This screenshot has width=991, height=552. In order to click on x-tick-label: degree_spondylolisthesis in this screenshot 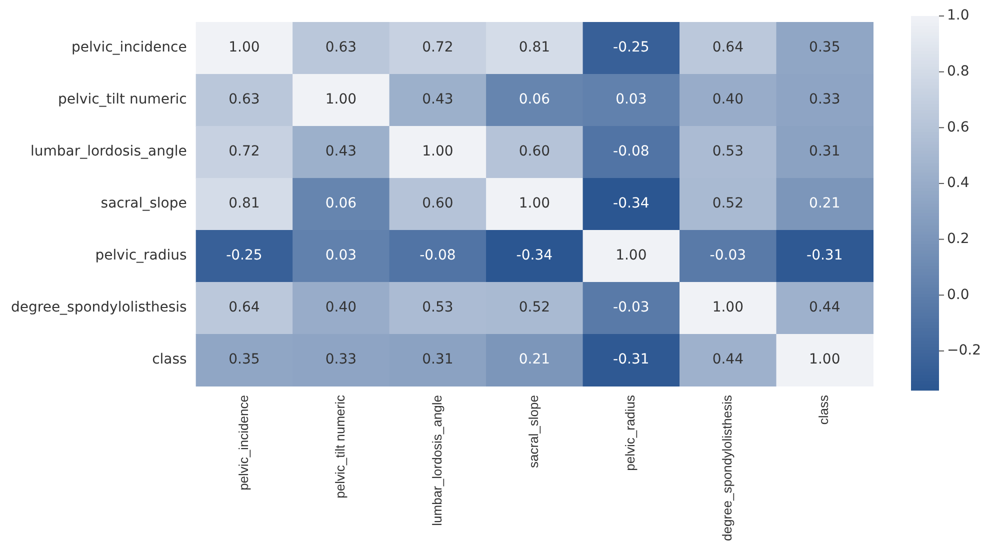, I will do `click(726, 467)`.